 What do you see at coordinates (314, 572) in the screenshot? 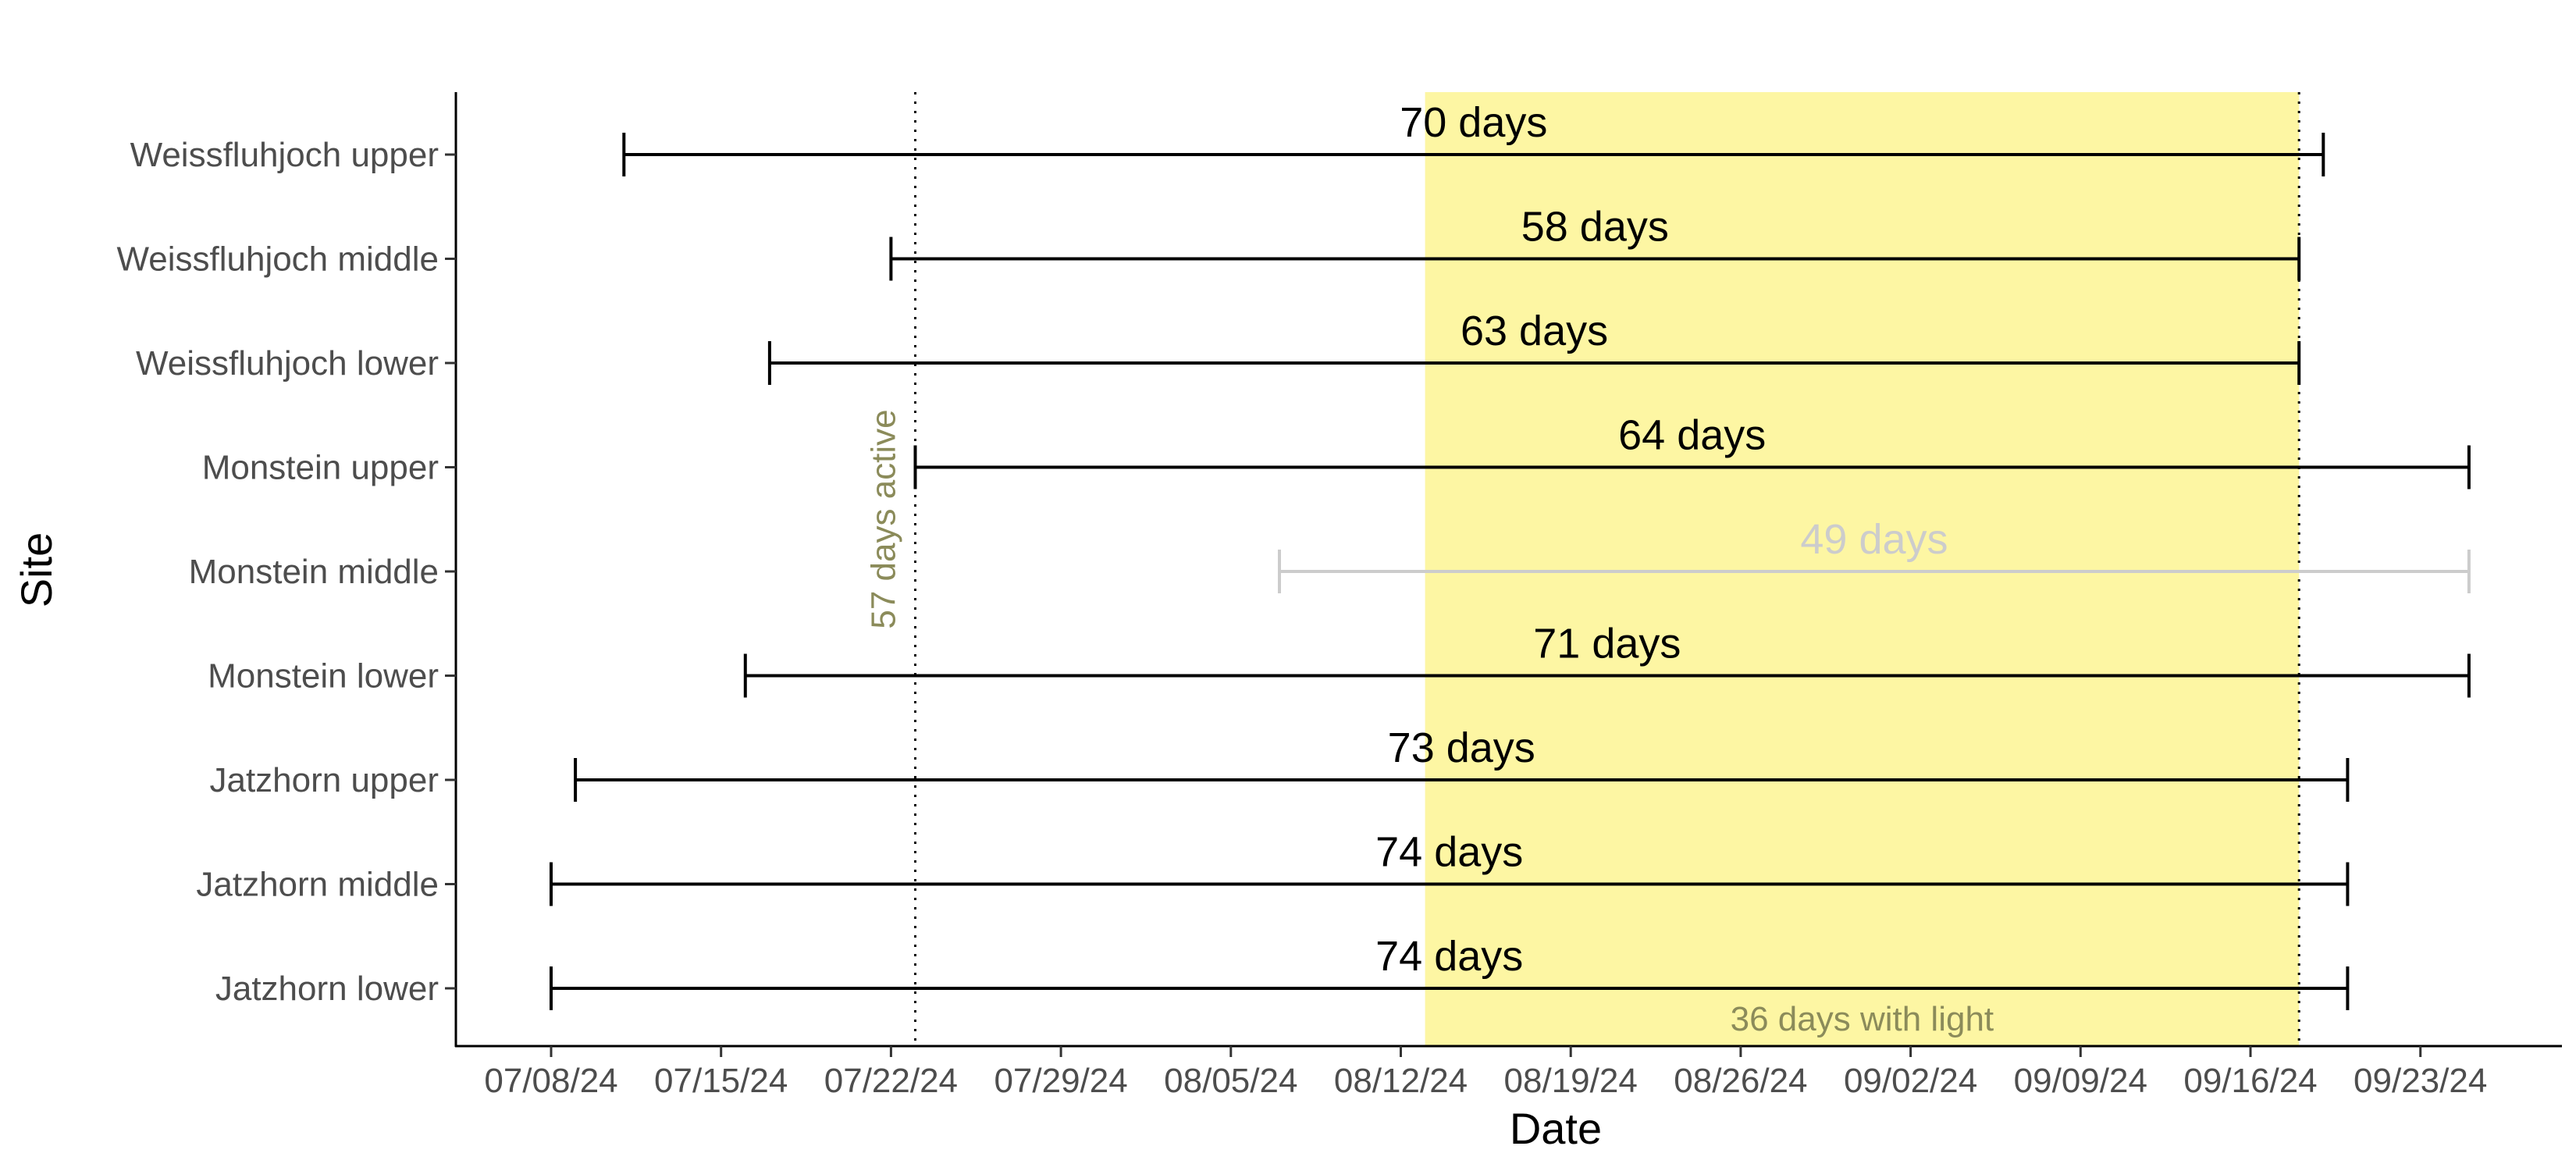
I see `y-tick-label: Monstein middle` at bounding box center [314, 572].